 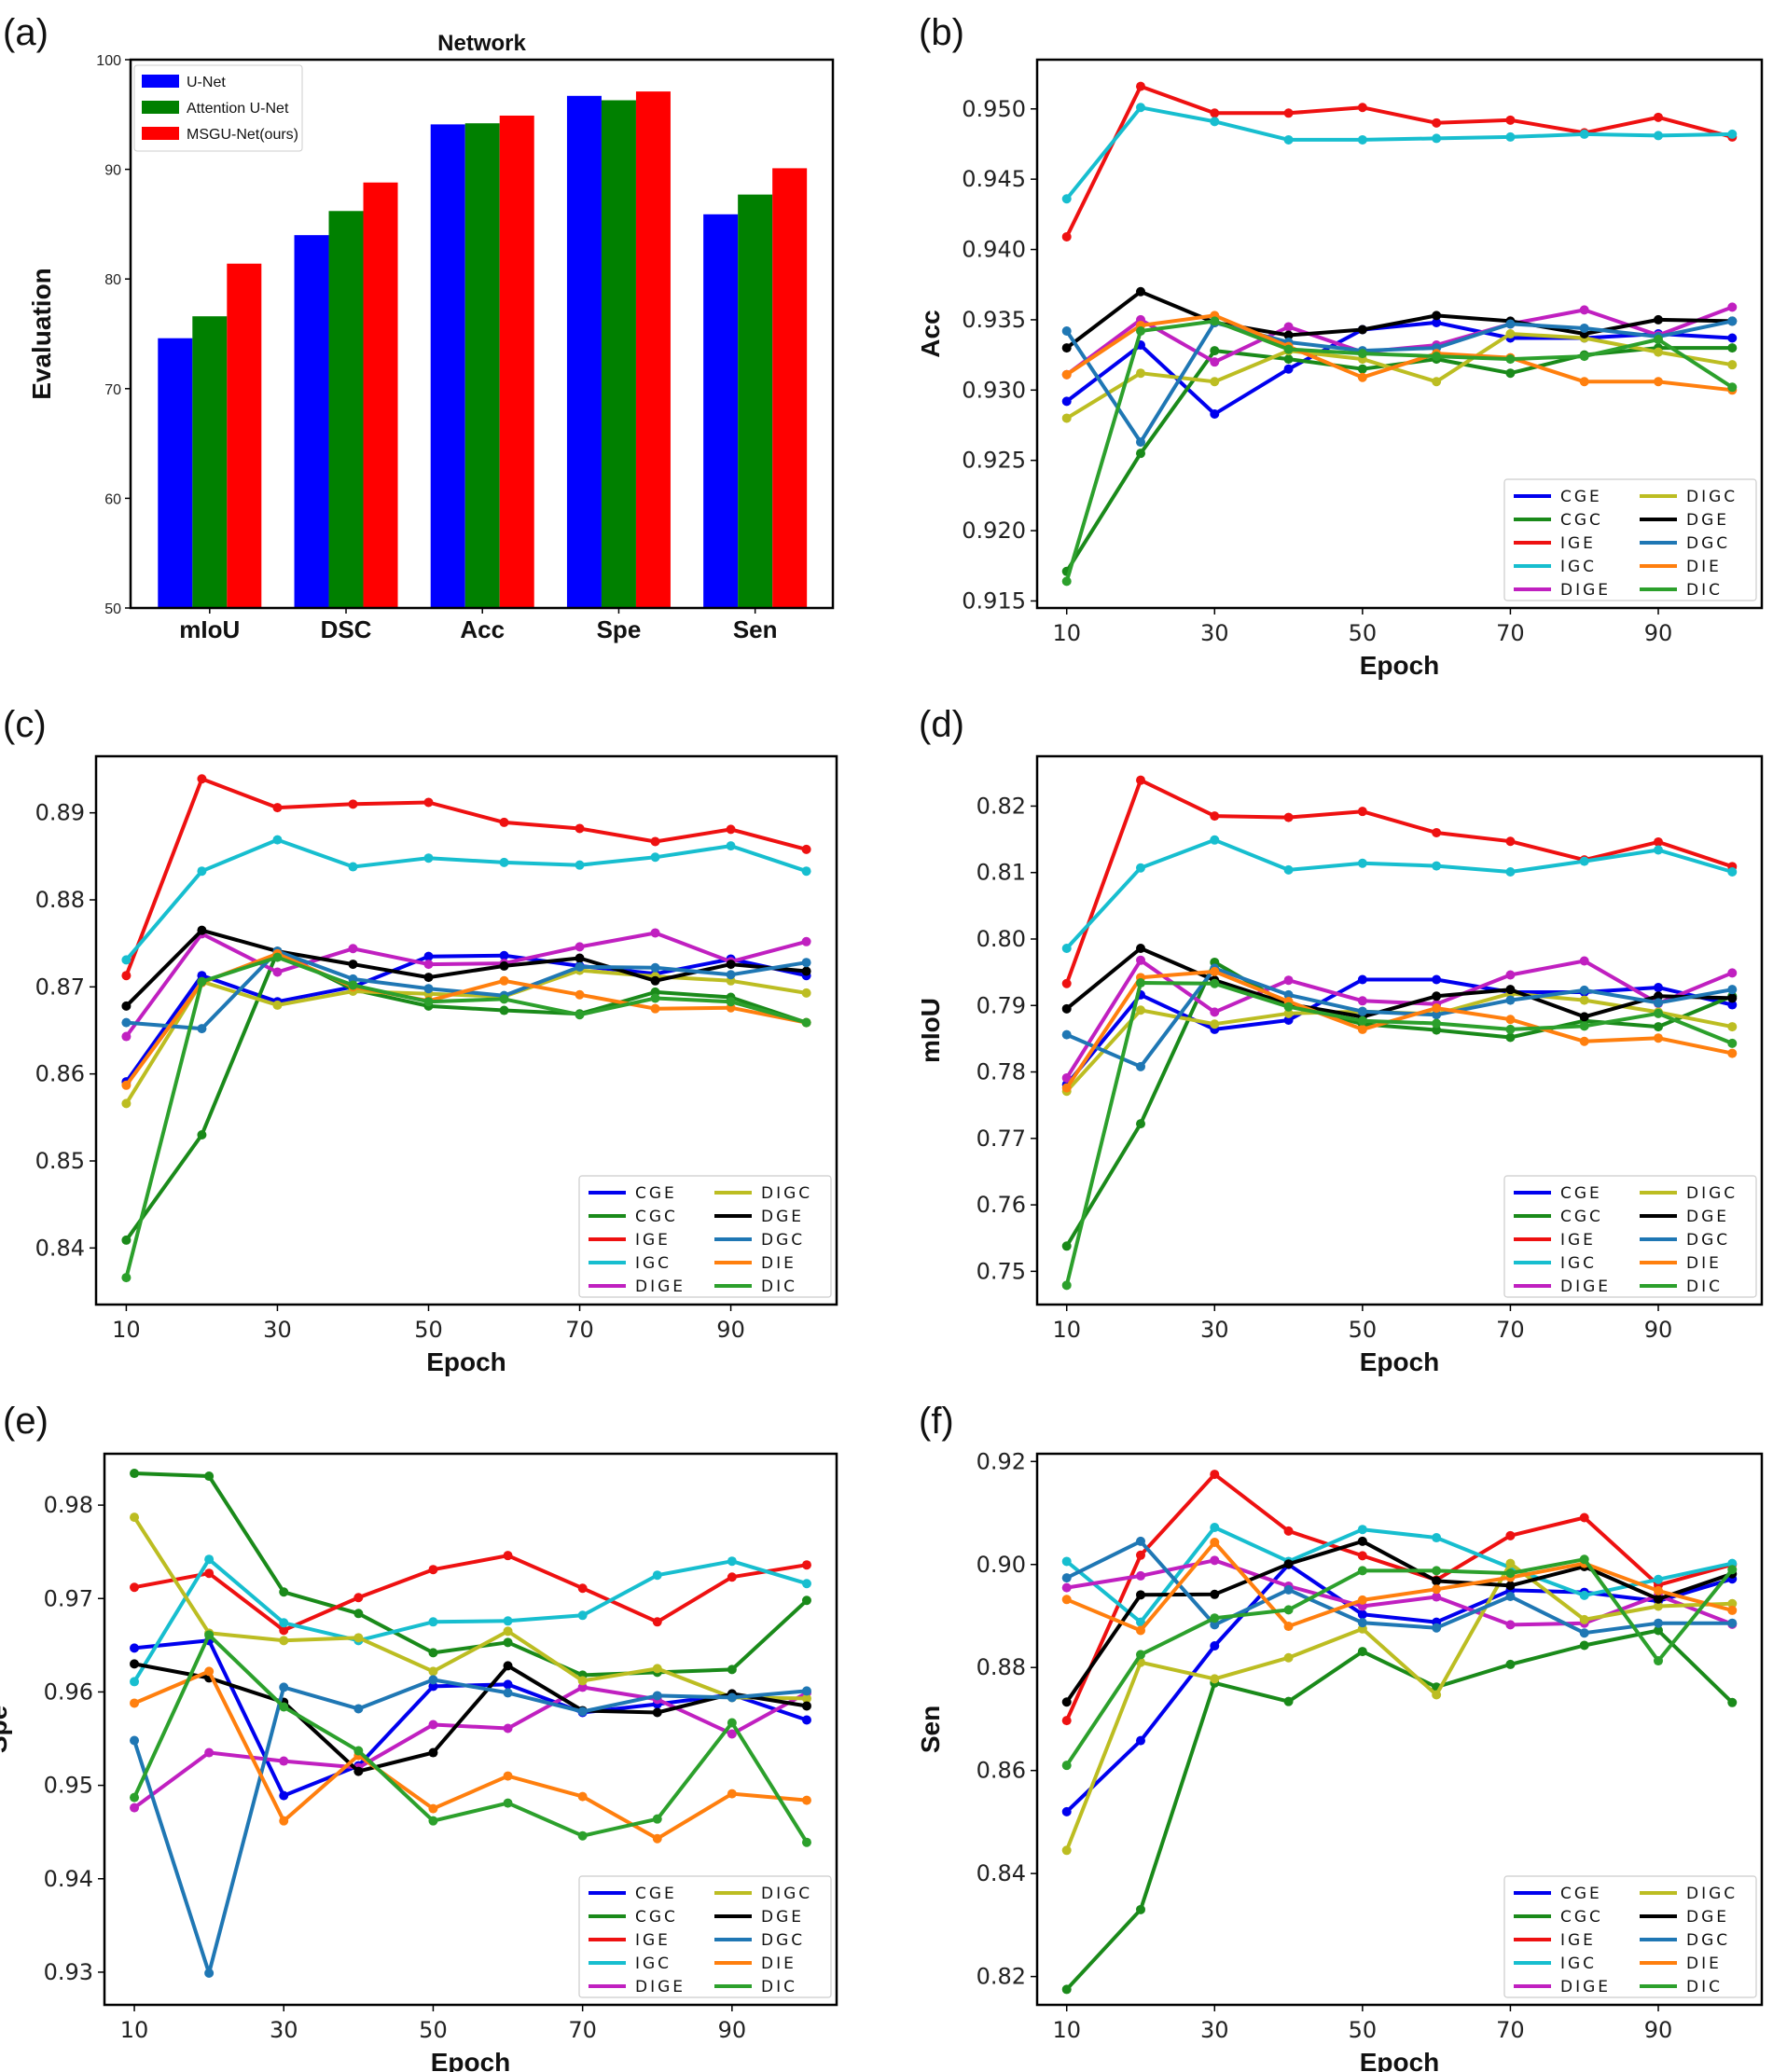 I want to click on series-line-igc, so click(x=1399, y=152).